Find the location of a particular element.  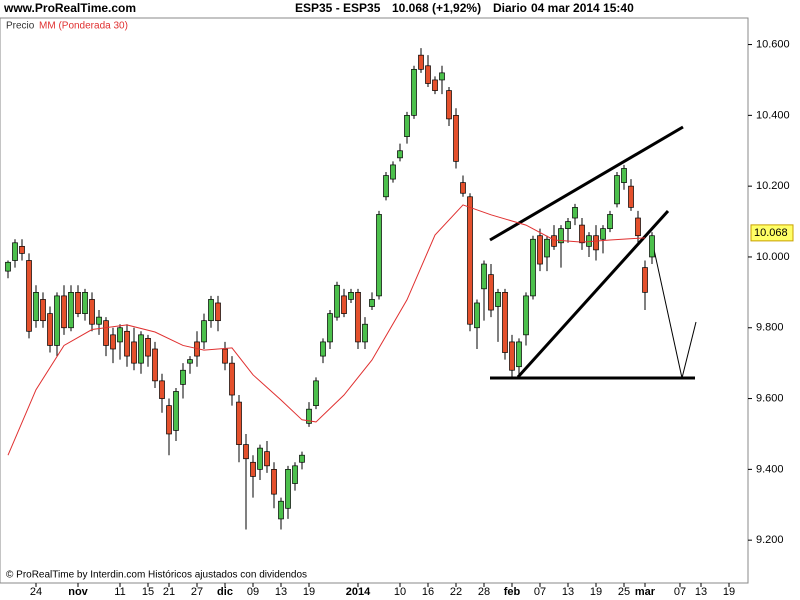

legend-ma: MM (Ponderada 30) is located at coordinates (83, 26).